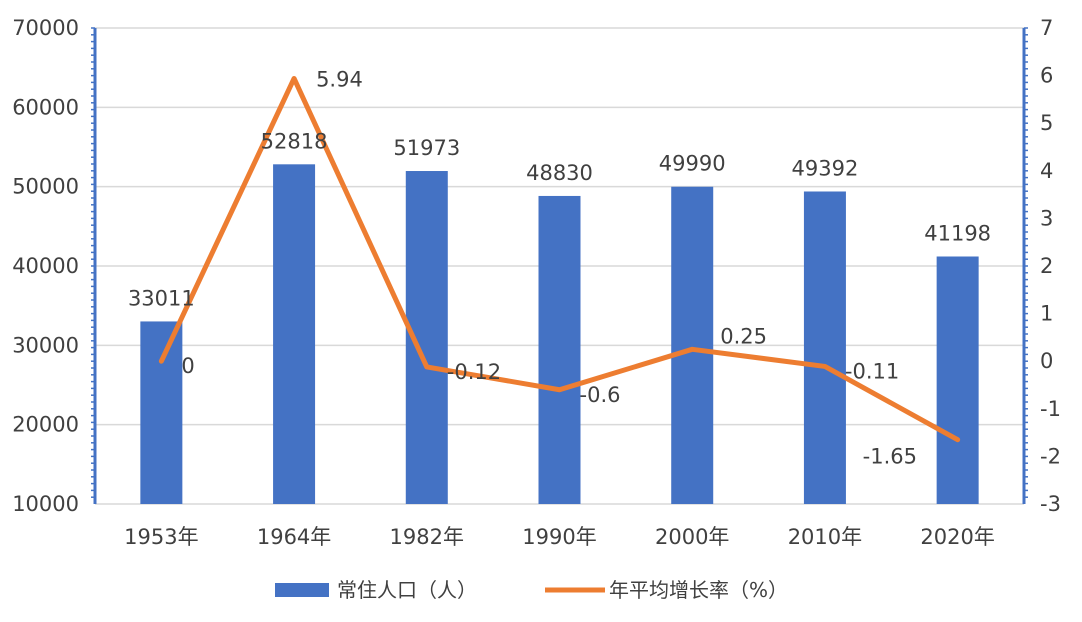 This screenshot has height=622, width=1082. What do you see at coordinates (1046, 361) in the screenshot?
I see `y-right-tick-label: 0` at bounding box center [1046, 361].